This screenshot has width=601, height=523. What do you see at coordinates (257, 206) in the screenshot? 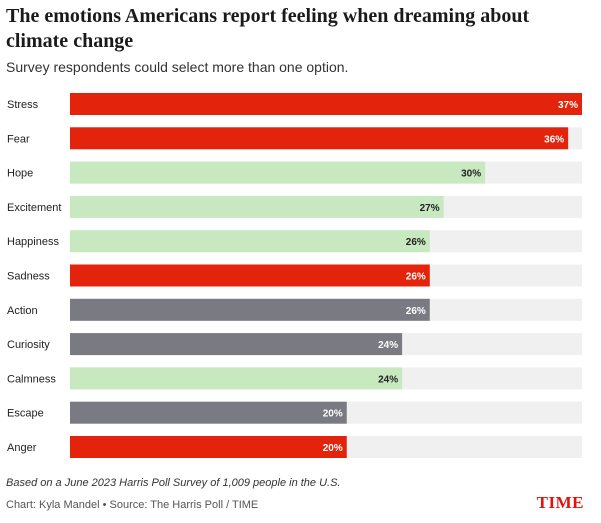
I see `bar-excitement` at bounding box center [257, 206].